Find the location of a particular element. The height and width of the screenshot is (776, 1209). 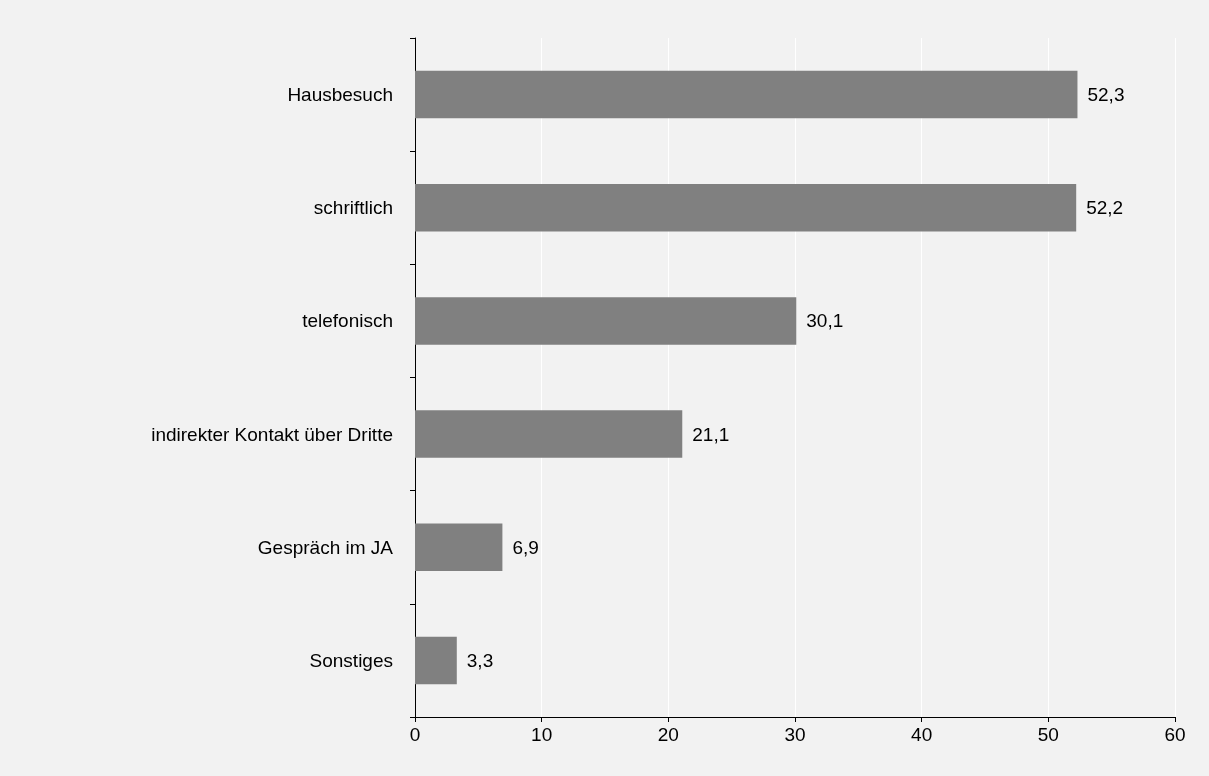

x-tick-label: 60 is located at coordinates (1175, 734).